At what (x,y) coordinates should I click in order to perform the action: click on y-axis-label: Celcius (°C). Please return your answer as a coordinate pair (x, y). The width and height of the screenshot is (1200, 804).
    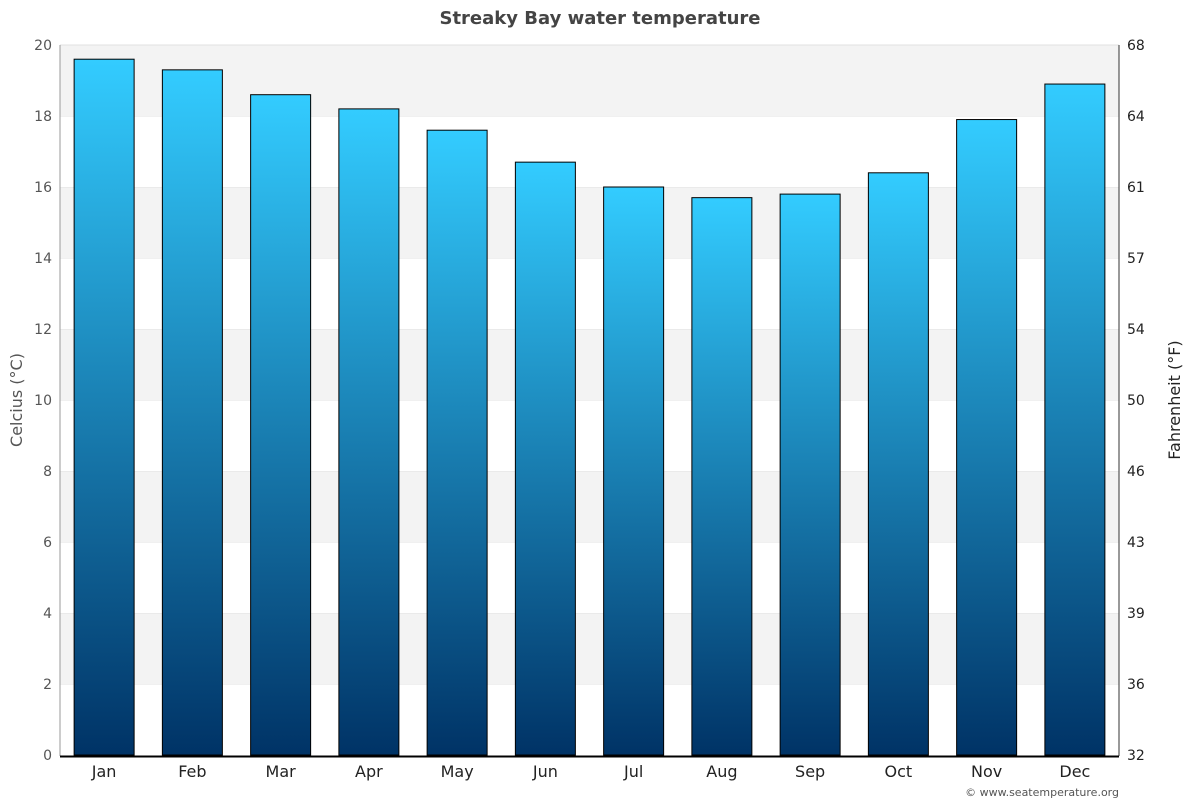
    Looking at the image, I should click on (16, 400).